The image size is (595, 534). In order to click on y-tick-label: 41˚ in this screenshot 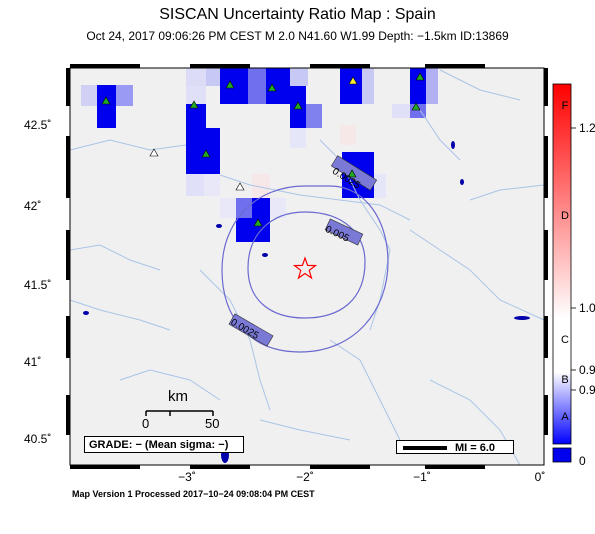, I will do `click(33, 362)`.